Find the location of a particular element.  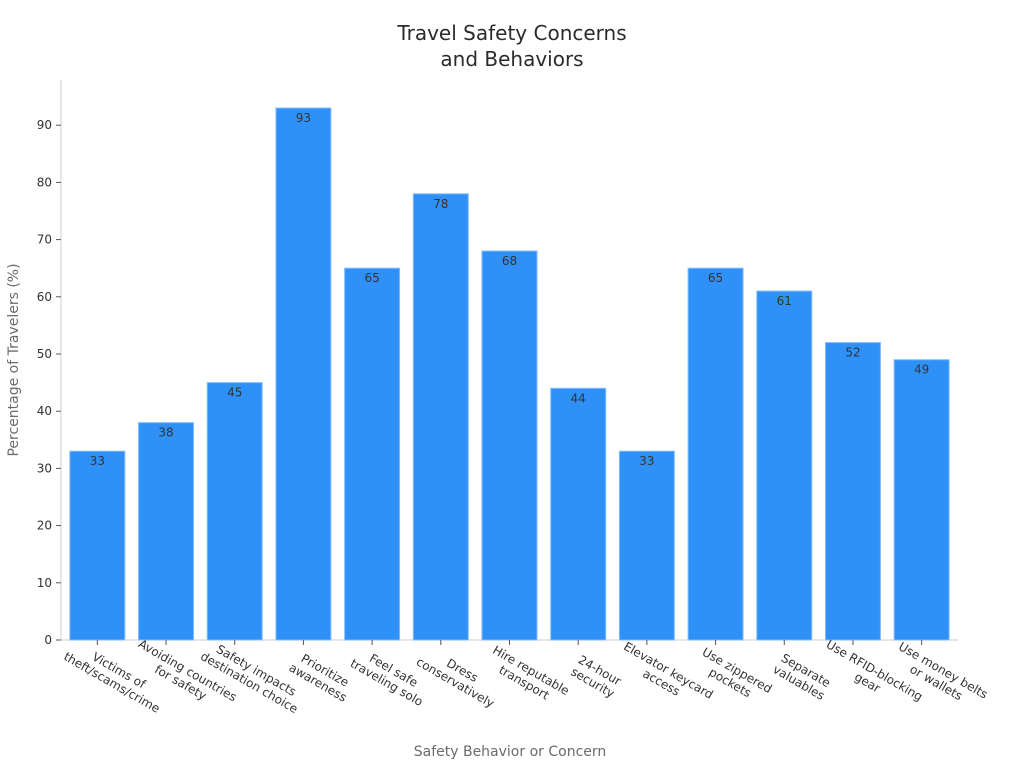

y-tick-label: 10 is located at coordinates (44, 583).